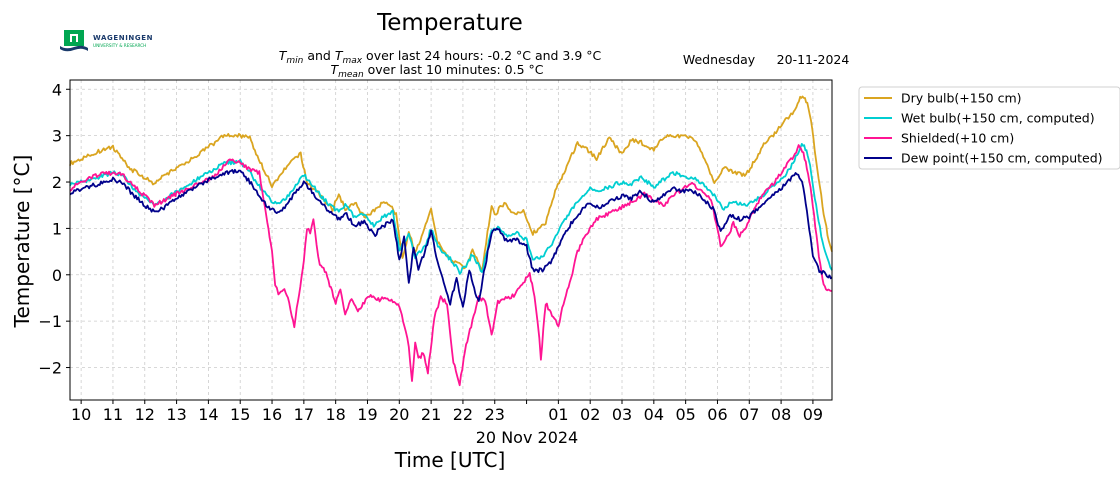 Image resolution: width=1120 pixels, height=480 pixels. Describe the element at coordinates (50, 321) in the screenshot. I see `y-tick-label: −1` at that location.